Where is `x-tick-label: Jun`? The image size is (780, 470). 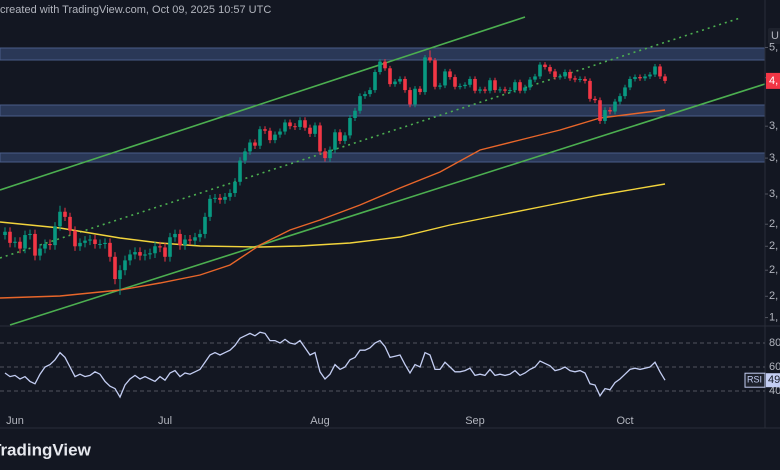 x-tick-label: Jun is located at coordinates (15, 421).